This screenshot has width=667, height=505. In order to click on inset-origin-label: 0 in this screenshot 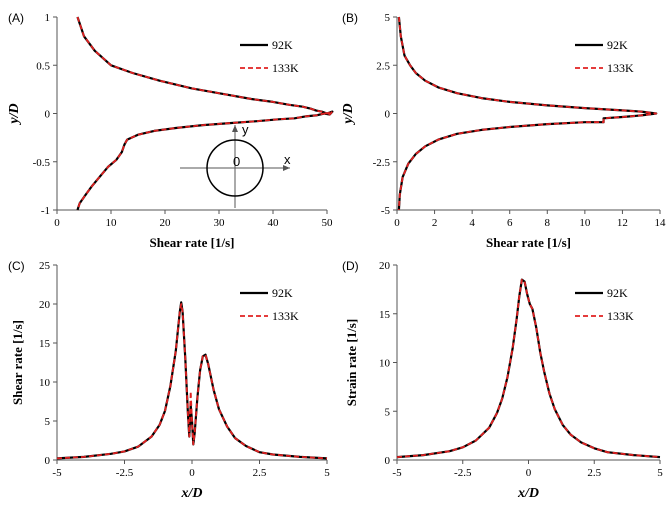, I will do `click(236, 161)`.